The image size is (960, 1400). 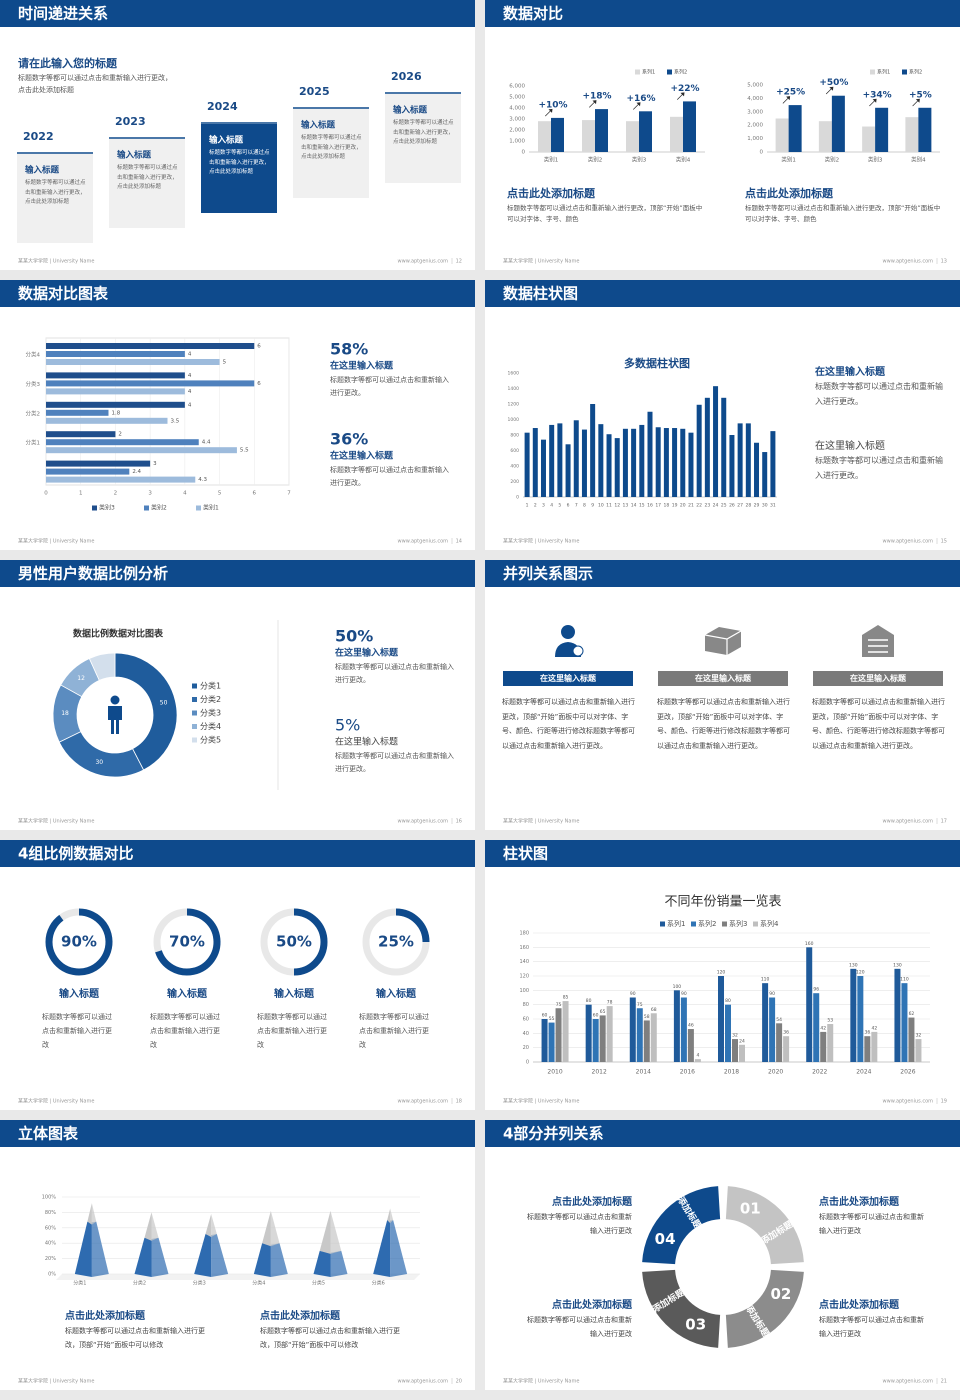 I want to click on x-tick-label: 4, so click(x=185, y=494).